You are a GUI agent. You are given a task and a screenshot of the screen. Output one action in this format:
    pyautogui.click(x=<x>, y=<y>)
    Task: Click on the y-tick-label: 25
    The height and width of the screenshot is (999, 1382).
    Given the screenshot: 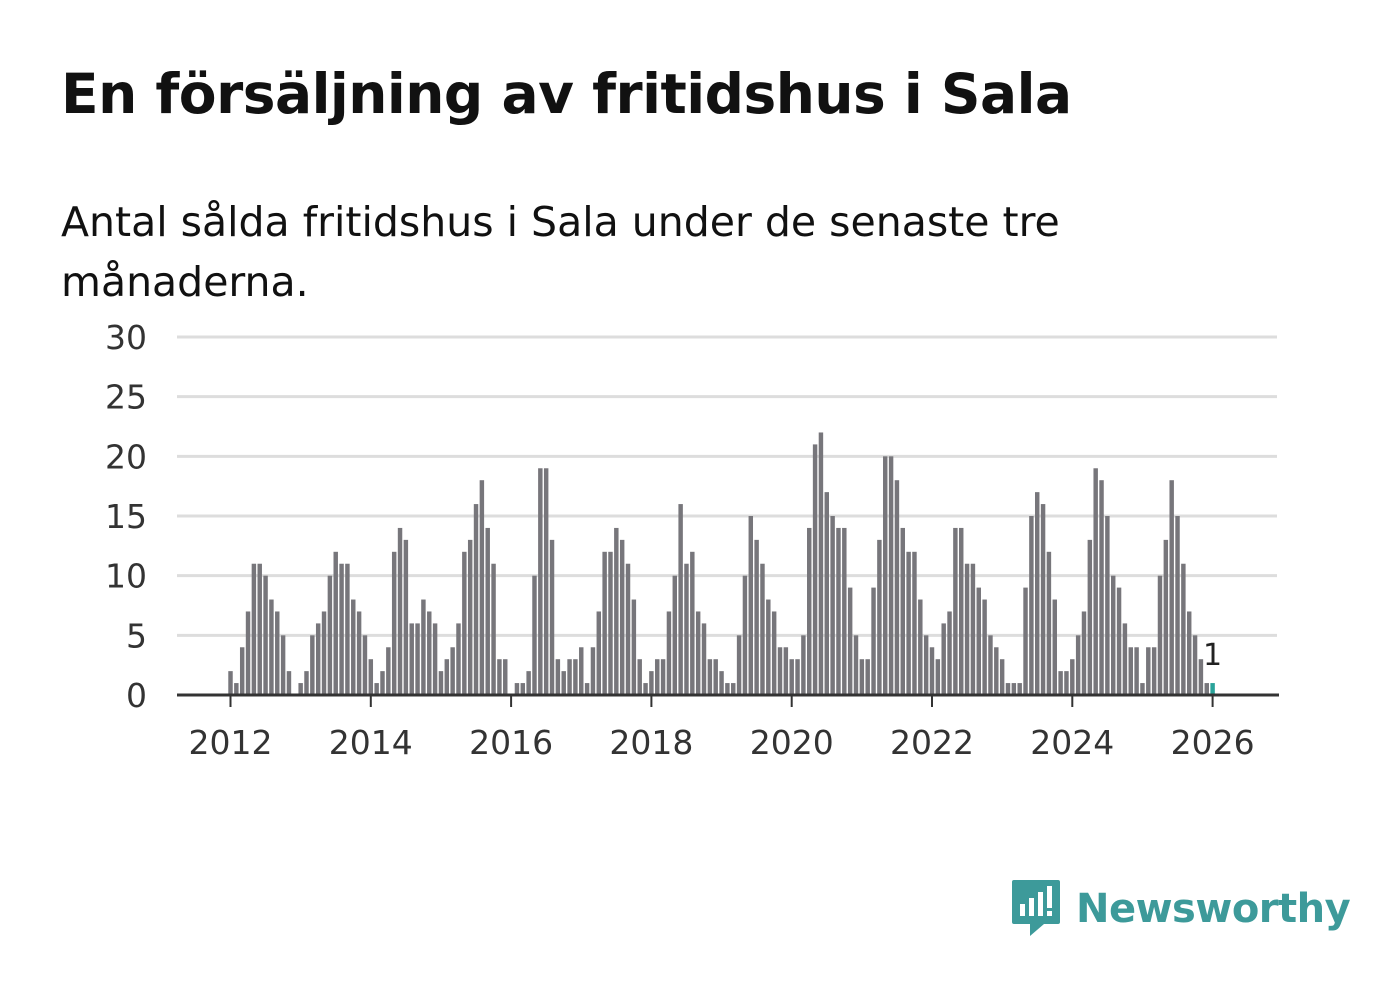 What is the action you would take?
    pyautogui.click(x=126, y=397)
    